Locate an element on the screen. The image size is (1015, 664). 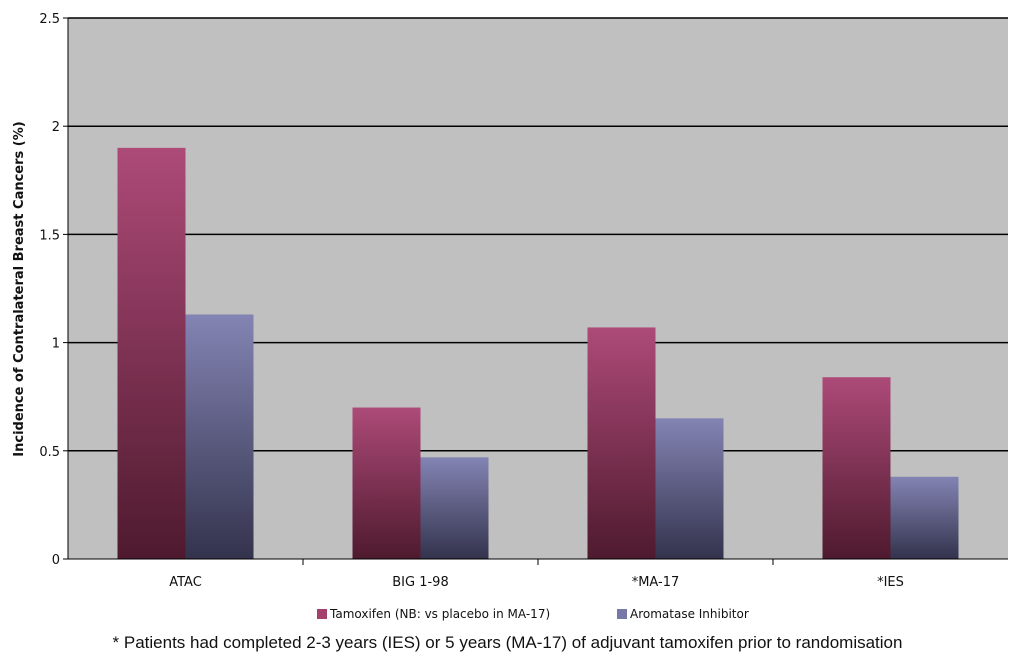
y-tick-label: 2 is located at coordinates (56, 127).